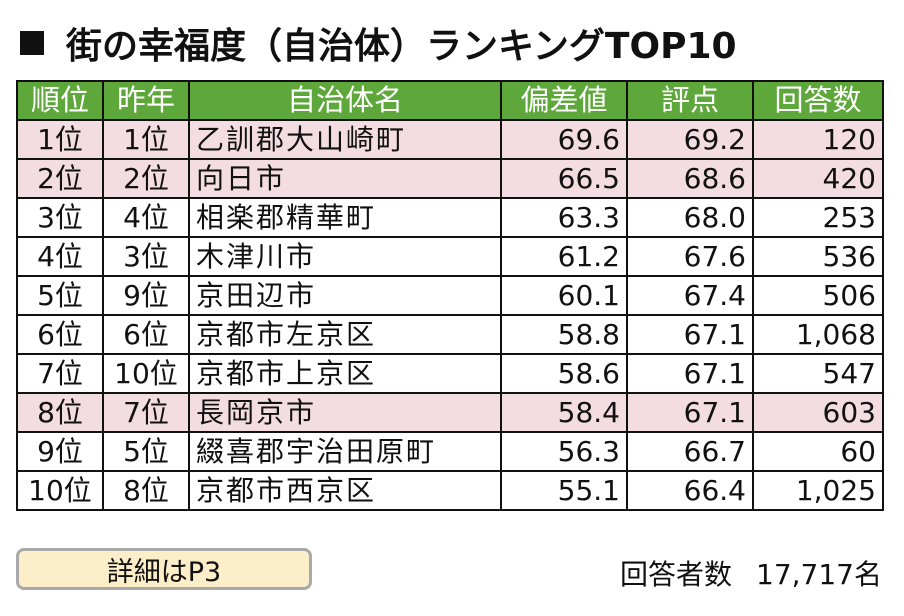 This screenshot has width=904, height=616. Describe the element at coordinates (818, 100) in the screenshot. I see `header-responses: 回答数` at that location.